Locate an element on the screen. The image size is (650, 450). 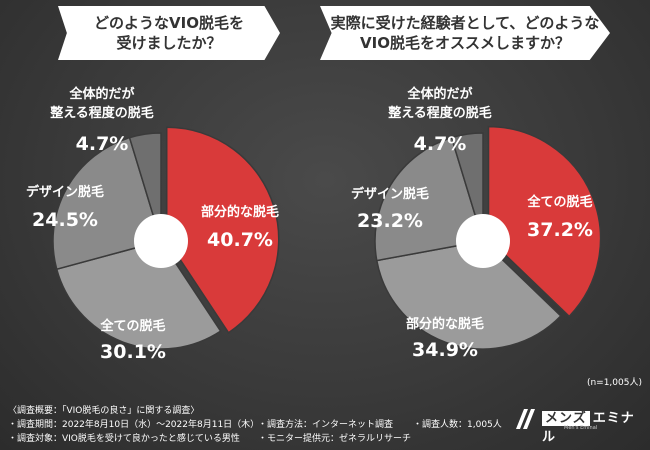
left-label-partial: 部分的な脱毛 is located at coordinates (240, 212).